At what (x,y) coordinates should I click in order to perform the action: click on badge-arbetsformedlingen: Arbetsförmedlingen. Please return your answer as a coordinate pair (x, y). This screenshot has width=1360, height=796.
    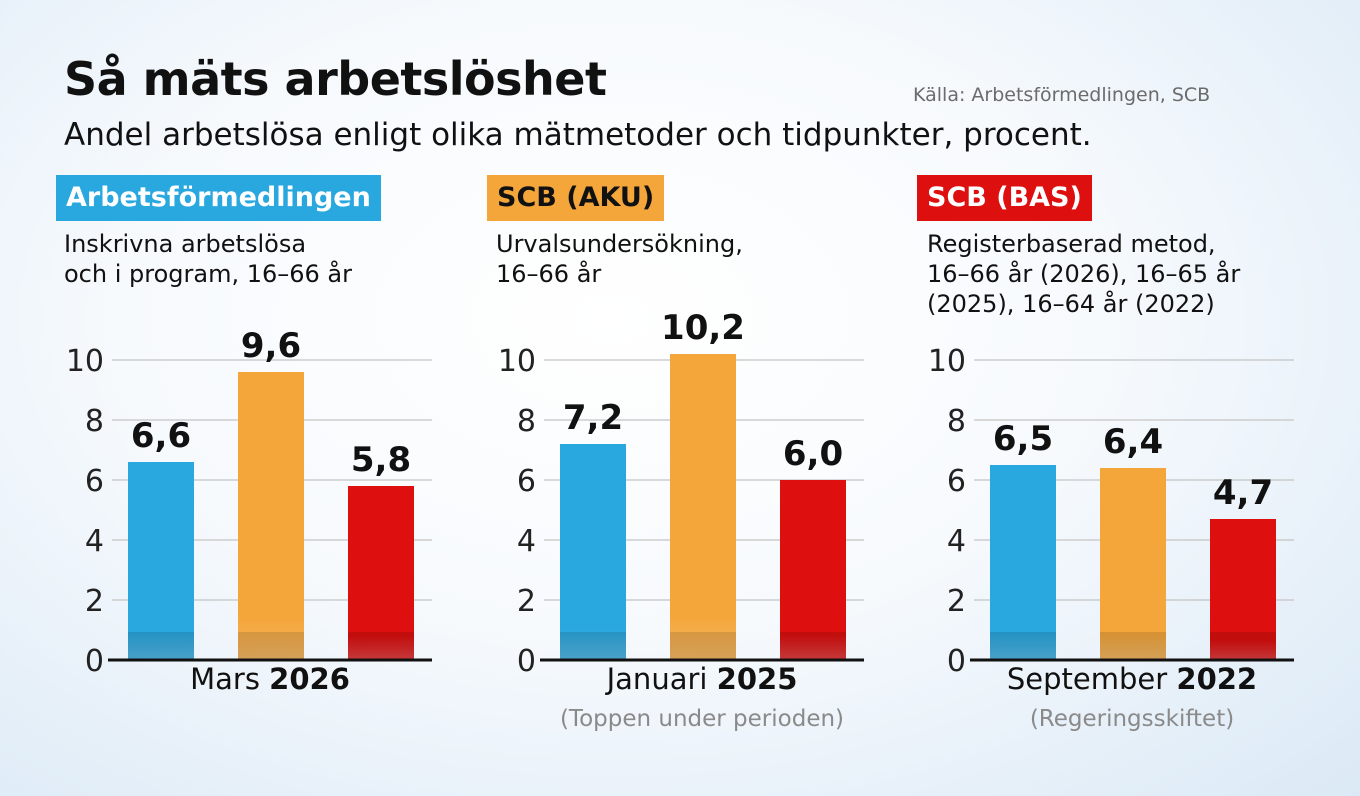
    Looking at the image, I should click on (218, 198).